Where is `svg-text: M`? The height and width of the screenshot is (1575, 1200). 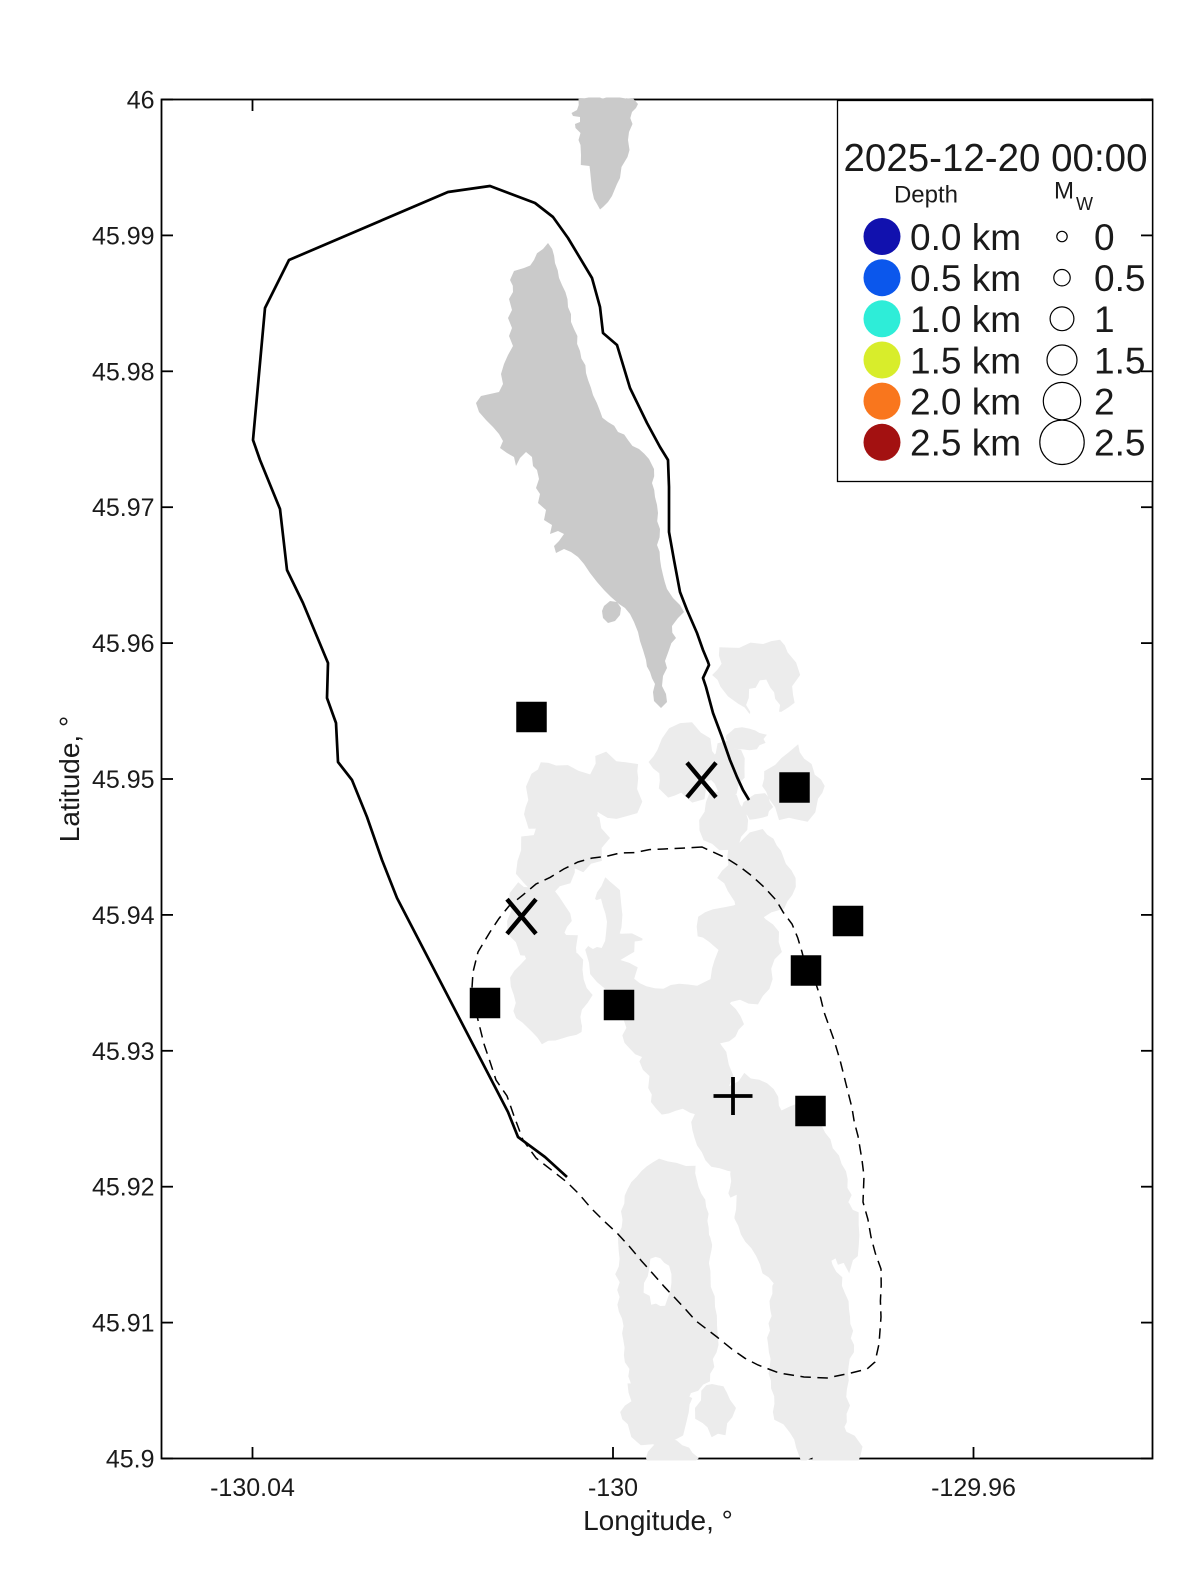 svg-text: M is located at coordinates (1064, 191).